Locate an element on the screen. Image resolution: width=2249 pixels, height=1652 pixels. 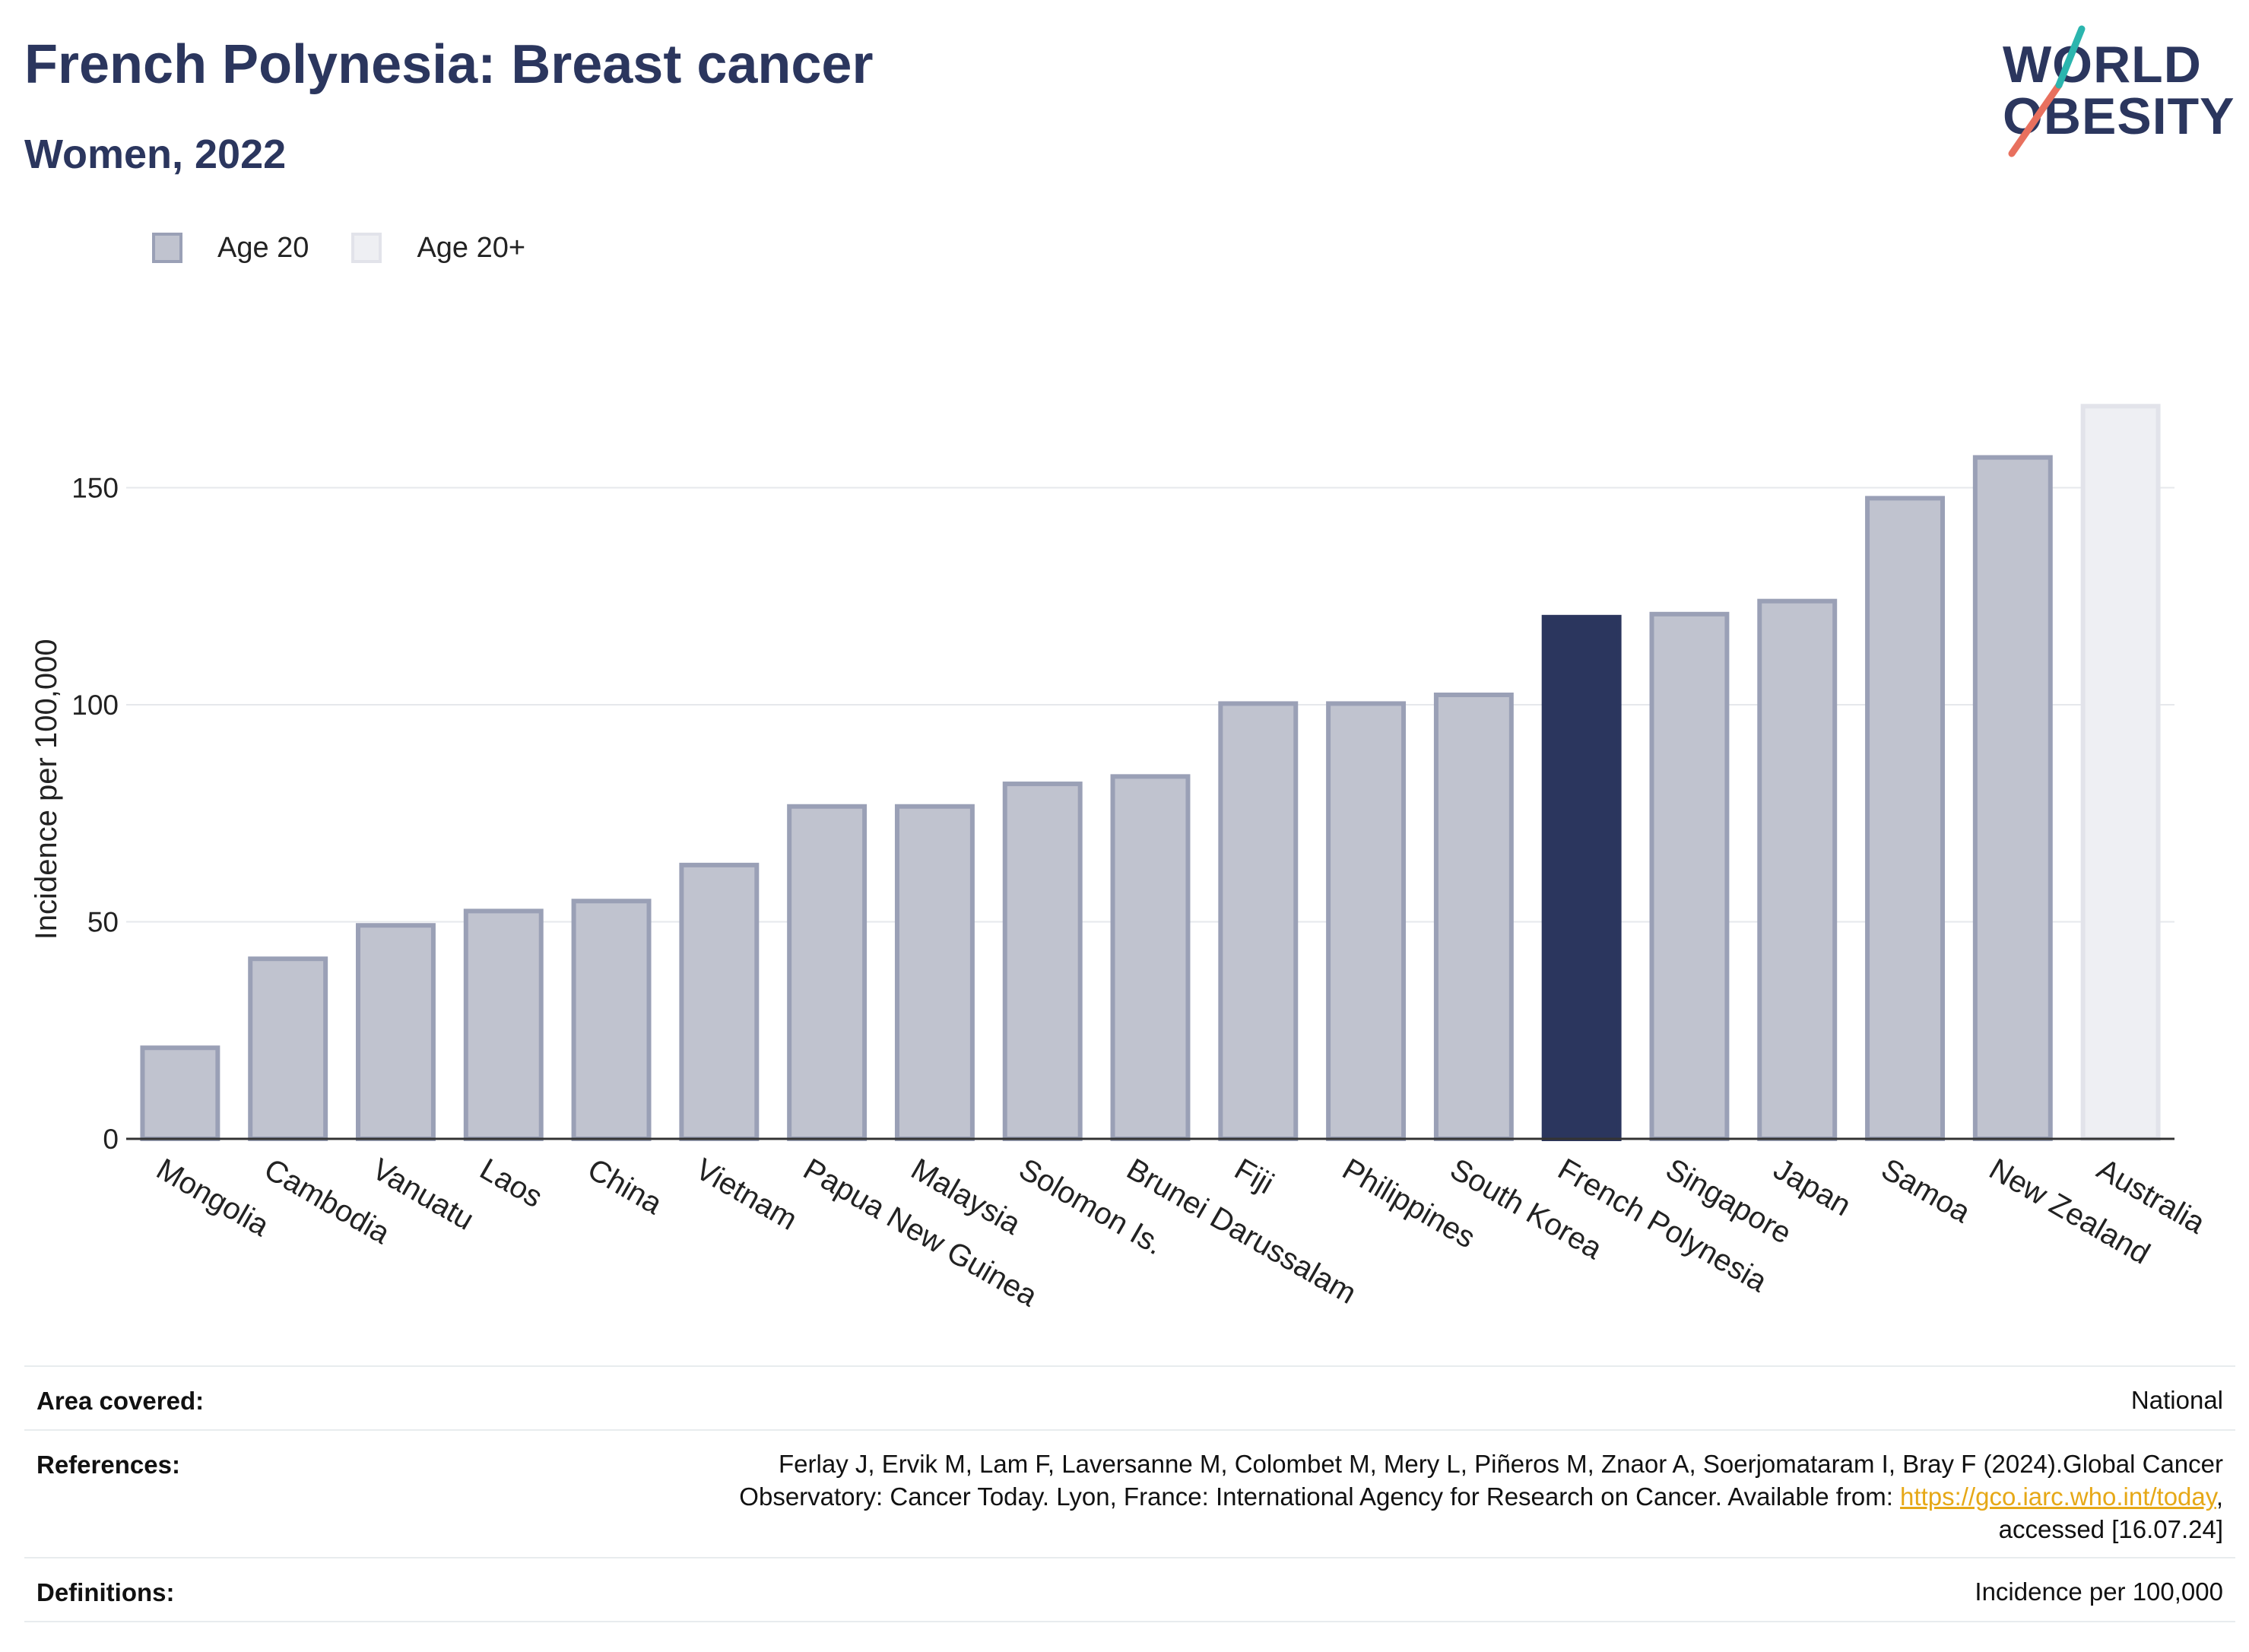
legend-label-age20plus: Age 20+ is located at coordinates (471, 247).